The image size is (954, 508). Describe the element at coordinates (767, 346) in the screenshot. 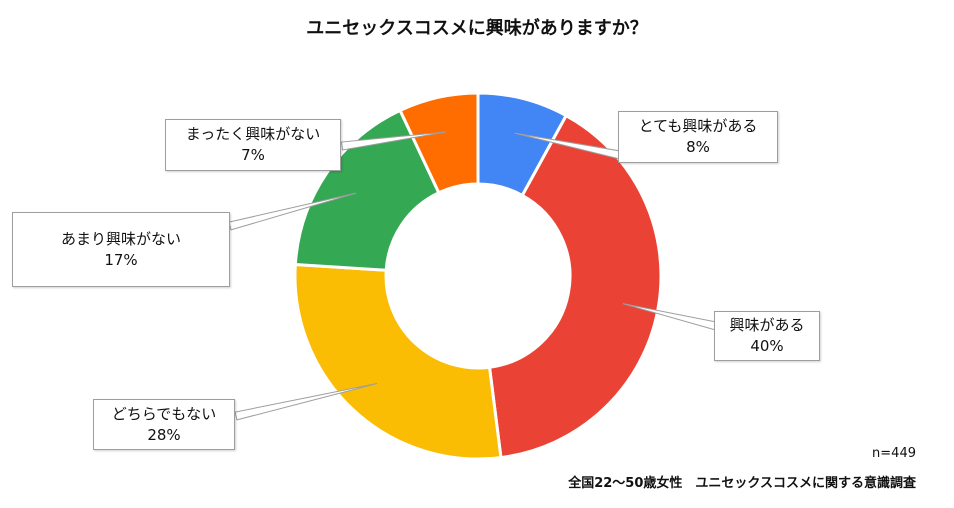

I see `slice-value: 40%` at that location.